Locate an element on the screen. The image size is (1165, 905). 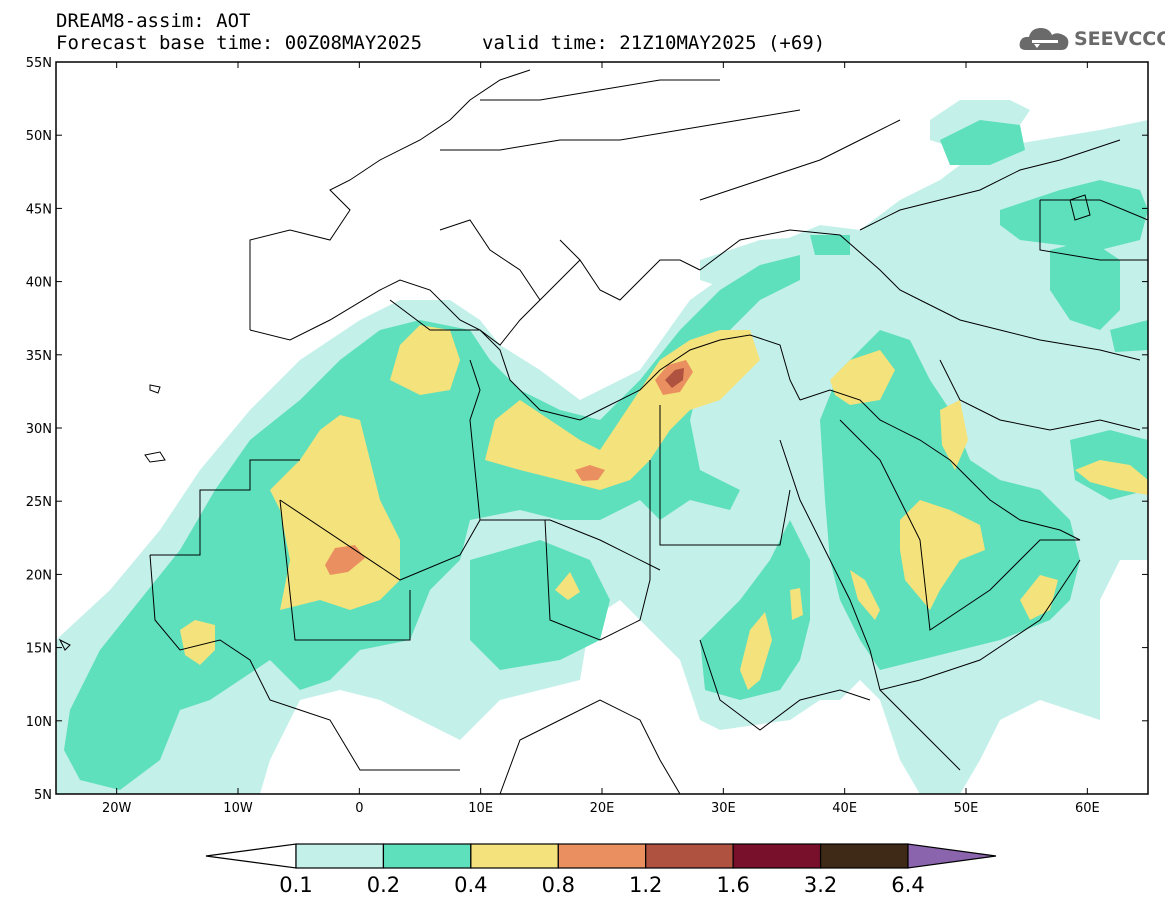
colorbar-level-label: 0.4 is located at coordinates (470, 885).